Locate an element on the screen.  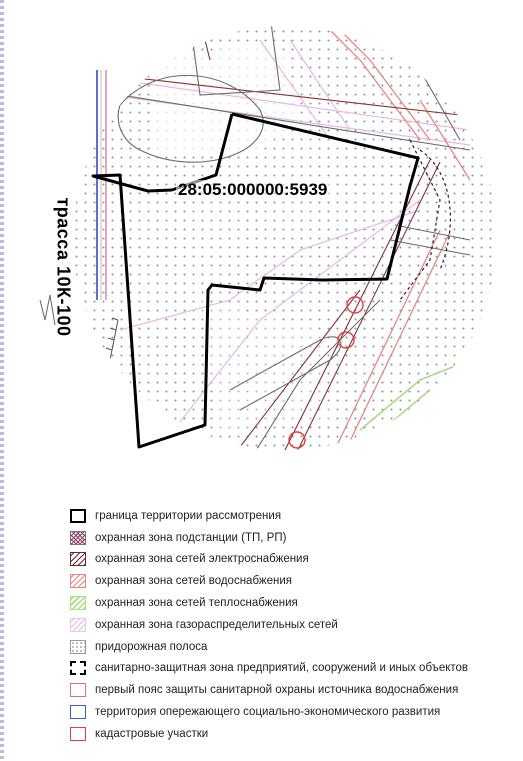
legend-label: граница территории рассмотрения is located at coordinates (188, 515).